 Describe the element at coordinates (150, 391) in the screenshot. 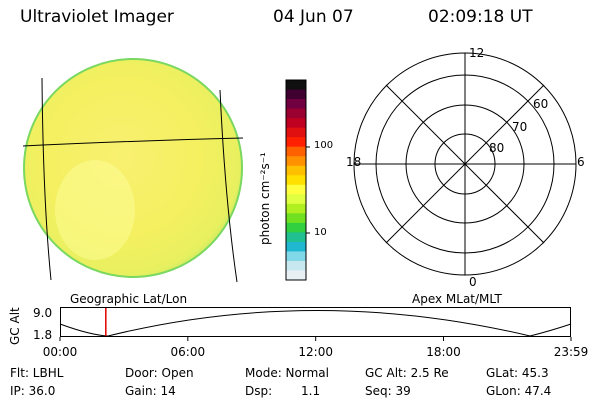

I see `info-gain: Gain: 14` at that location.